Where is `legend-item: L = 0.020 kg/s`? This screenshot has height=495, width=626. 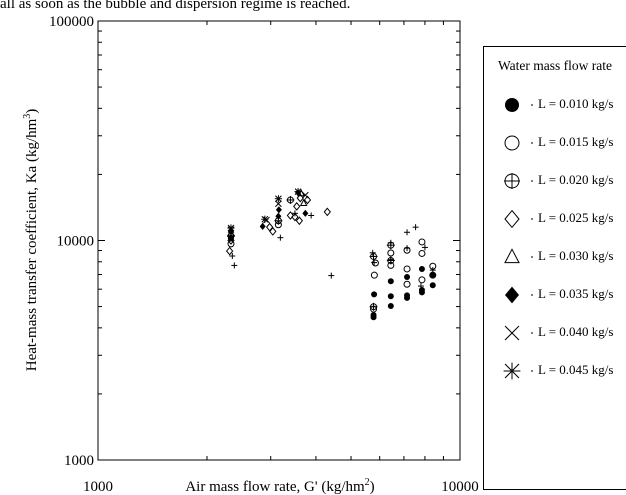 legend-item: L = 0.020 kg/s is located at coordinates (555, 181).